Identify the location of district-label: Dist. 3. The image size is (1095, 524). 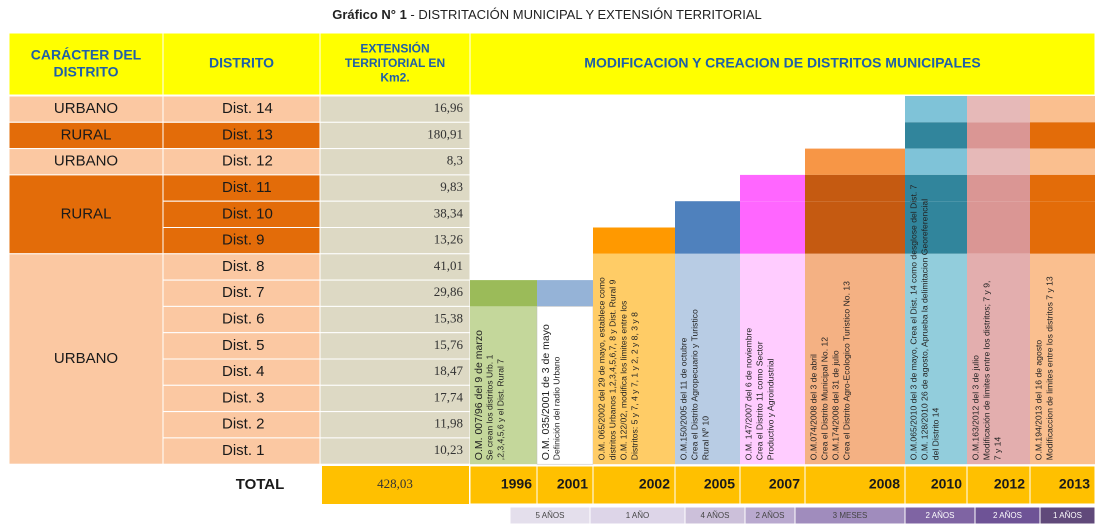
(243, 397).